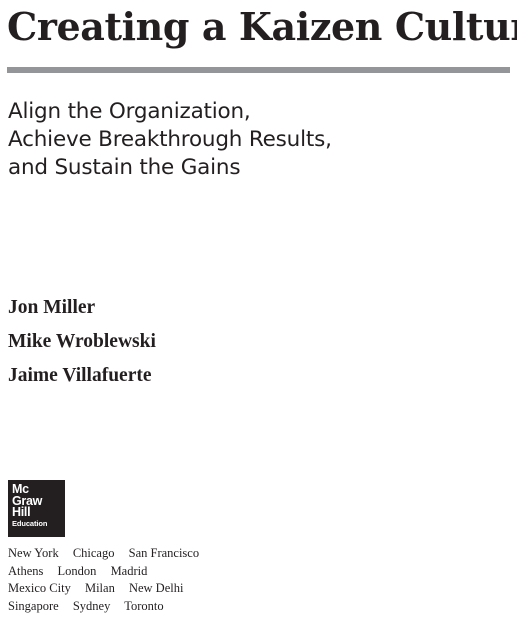 The image size is (517, 620). Describe the element at coordinates (30, 523) in the screenshot. I see `logo-text: Education` at that location.